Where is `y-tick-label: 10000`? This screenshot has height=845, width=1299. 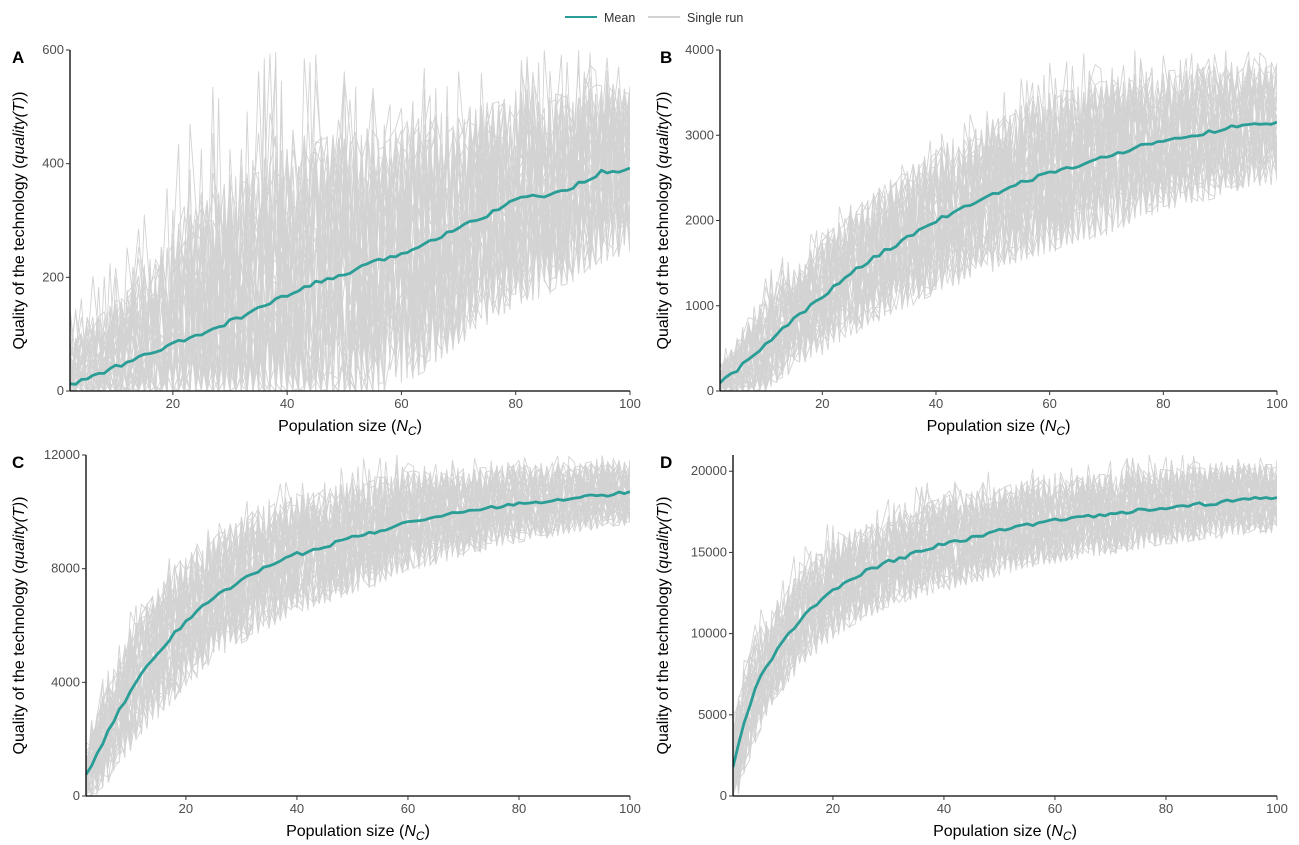 y-tick-label: 10000 is located at coordinates (709, 633).